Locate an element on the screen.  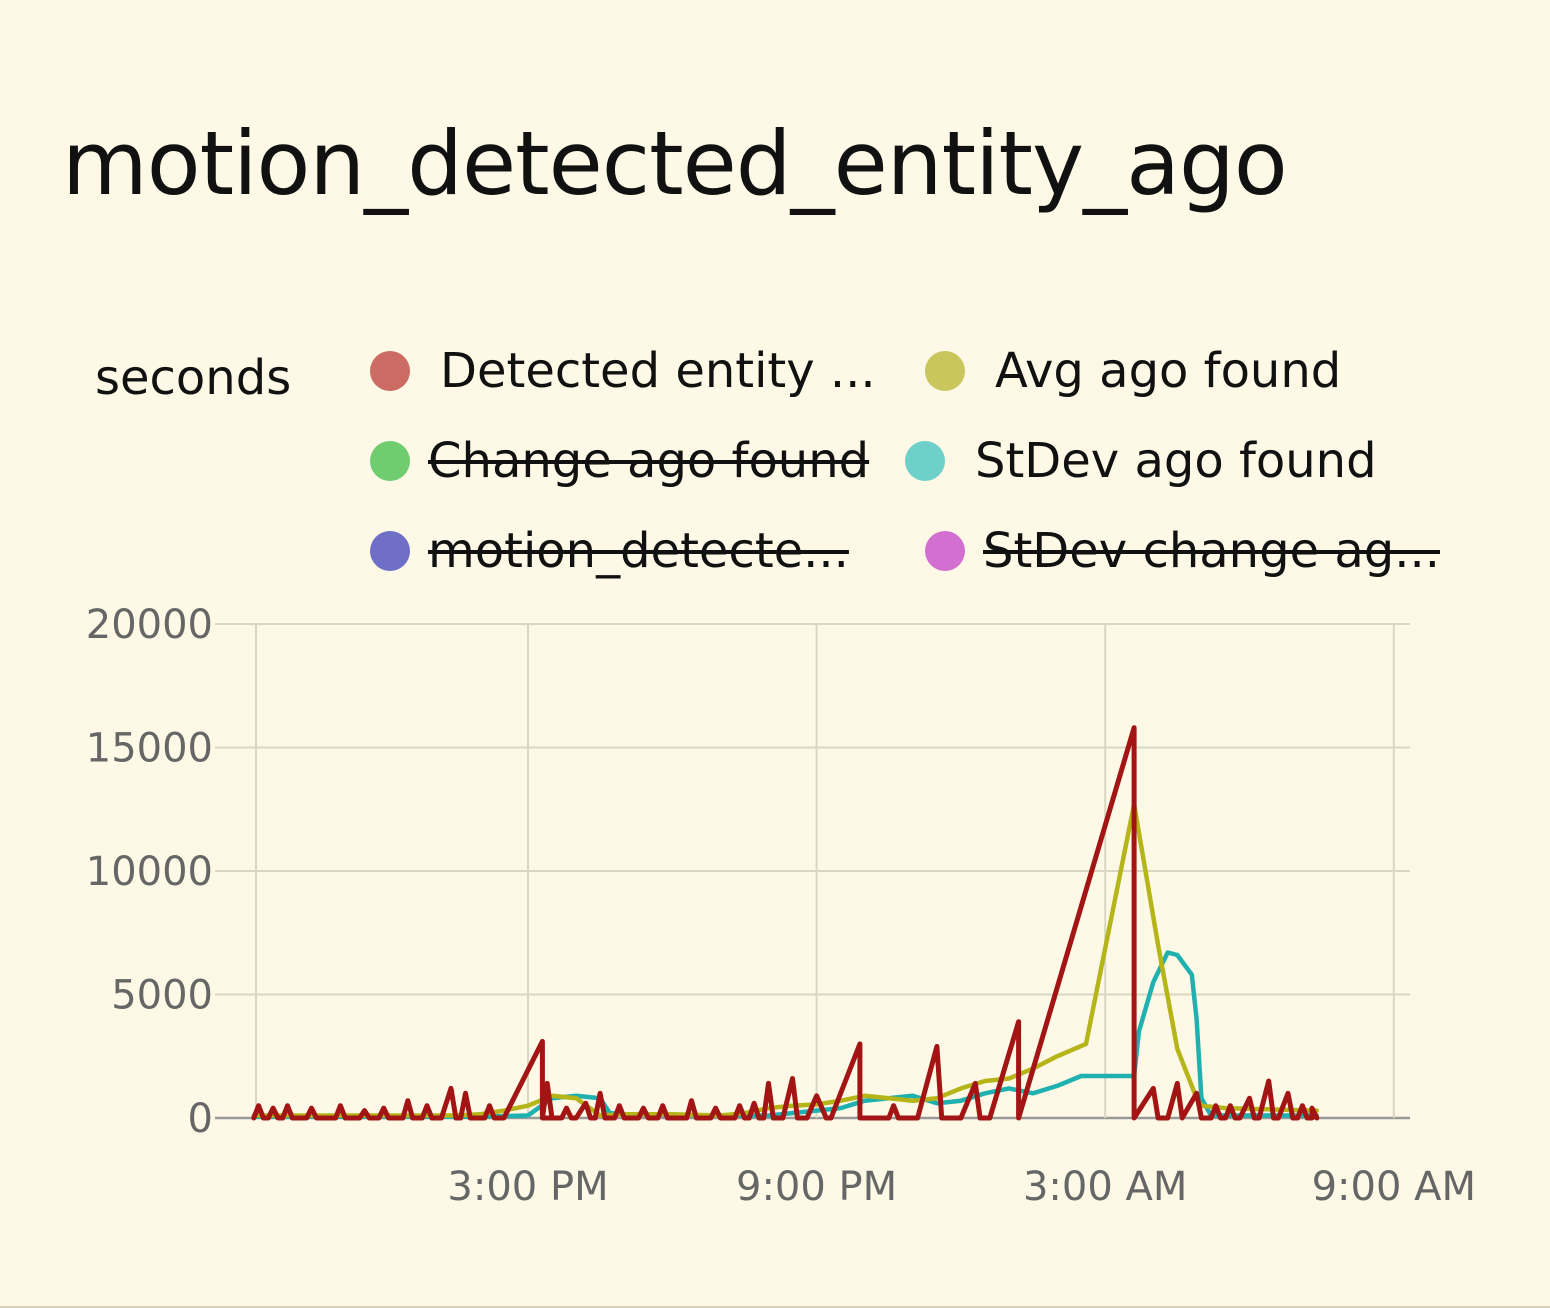
legend-item-avg-ago-found: Avg ago found is located at coordinates (1133, 371).